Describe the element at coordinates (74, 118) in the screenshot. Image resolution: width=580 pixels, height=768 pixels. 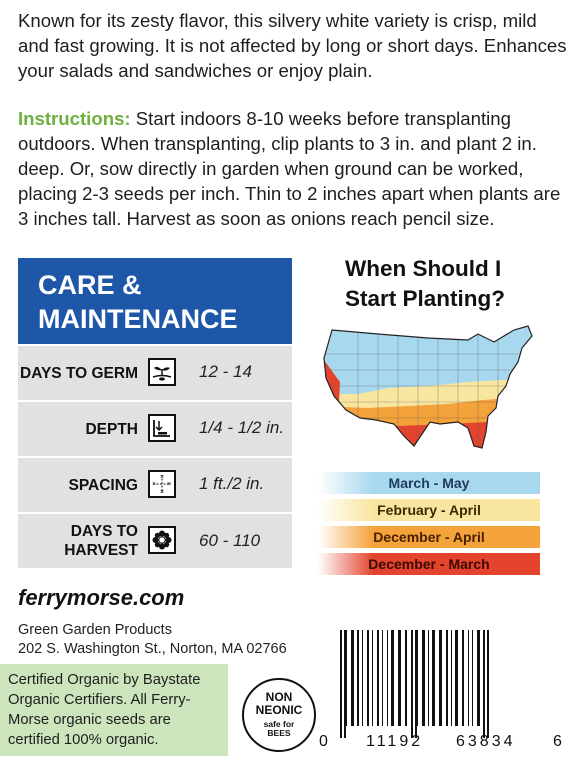
I see `instructions-label: Instructions:` at that location.